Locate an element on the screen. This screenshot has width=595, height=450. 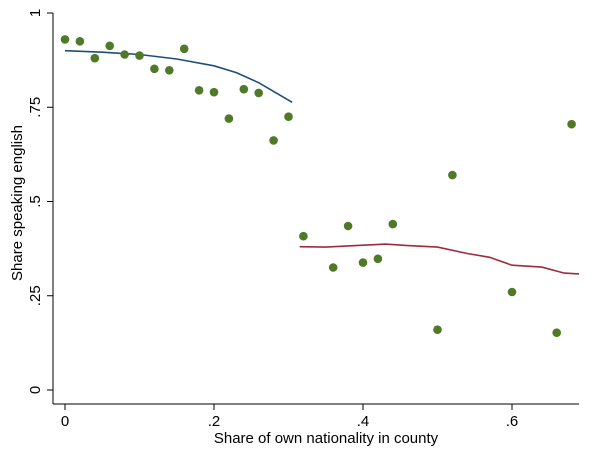
y-axis-title: Share speaking english is located at coordinates (17, 203).